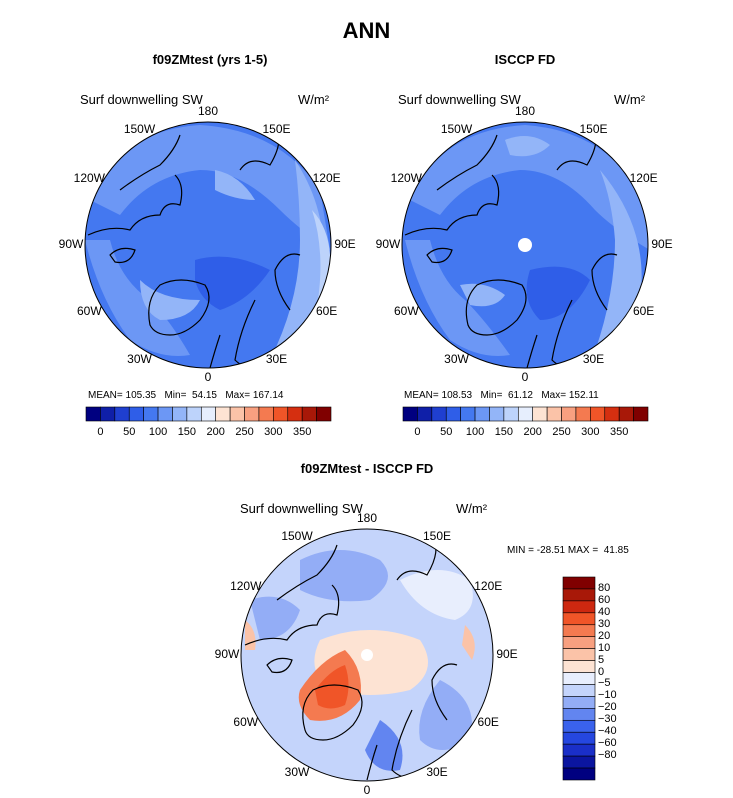 This screenshot has height=798, width=733. I want to click on colorbar-diff-tick-label: −20, so click(607, 707).